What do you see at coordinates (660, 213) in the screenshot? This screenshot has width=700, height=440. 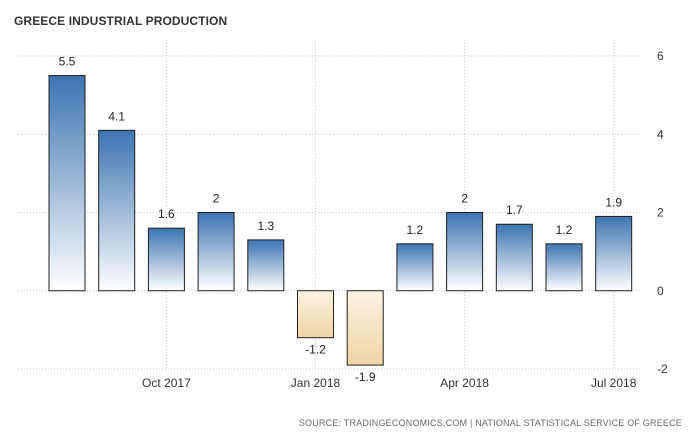 I see `y-tick-label: 2` at bounding box center [660, 213].